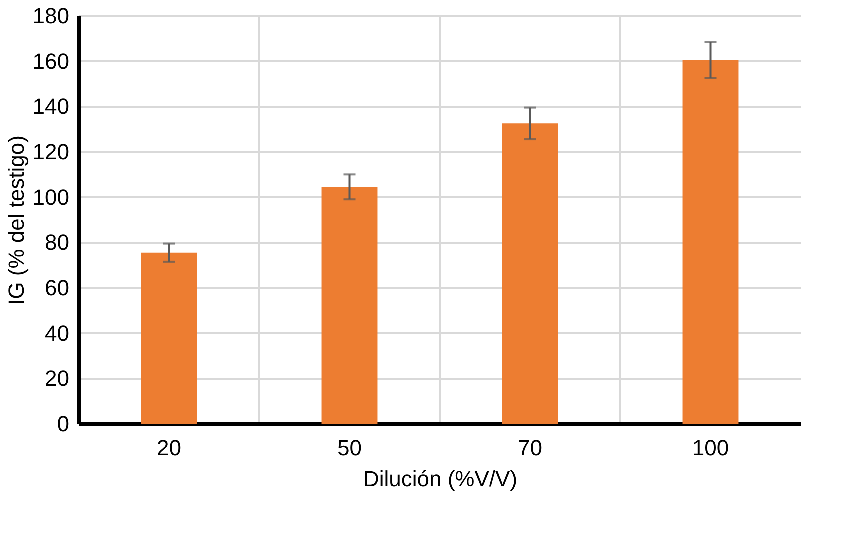 The height and width of the screenshot is (534, 849). I want to click on y-tick-label: 180, so click(51, 16).